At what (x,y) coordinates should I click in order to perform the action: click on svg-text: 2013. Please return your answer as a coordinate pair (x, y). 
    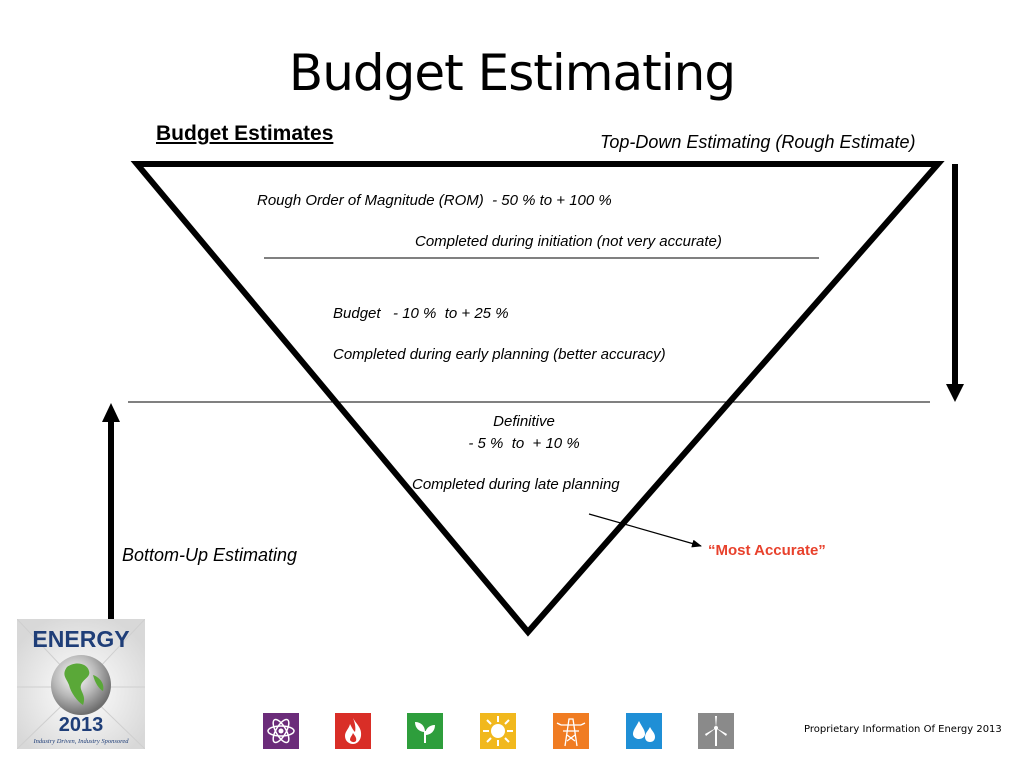
    Looking at the image, I should click on (81, 725).